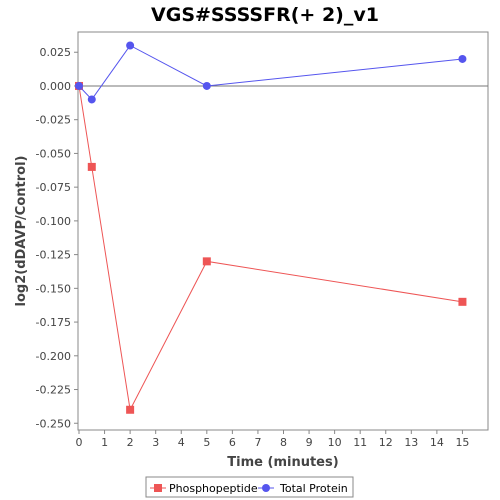 This screenshot has height=500, width=500. What do you see at coordinates (282, 462) in the screenshot?
I see `x-axis-label: Time (minutes)` at bounding box center [282, 462].